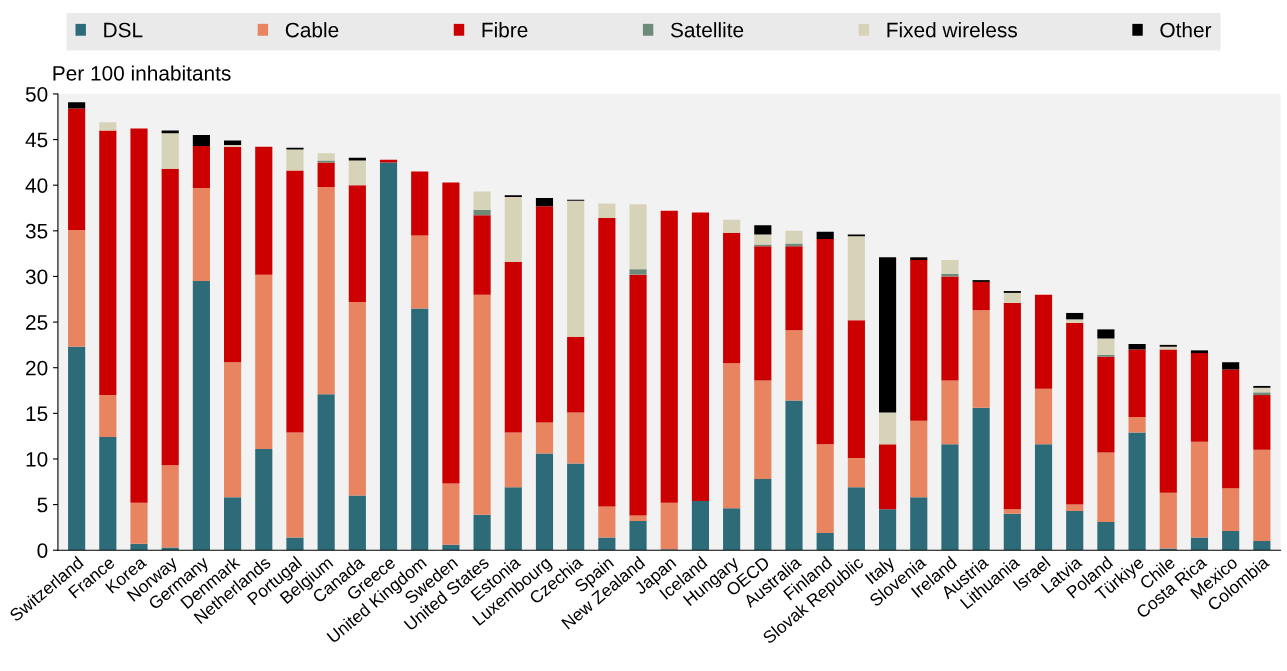 The image size is (1287, 671). Describe the element at coordinates (1186, 30) in the screenshot. I see `legend-label: Other` at that location.